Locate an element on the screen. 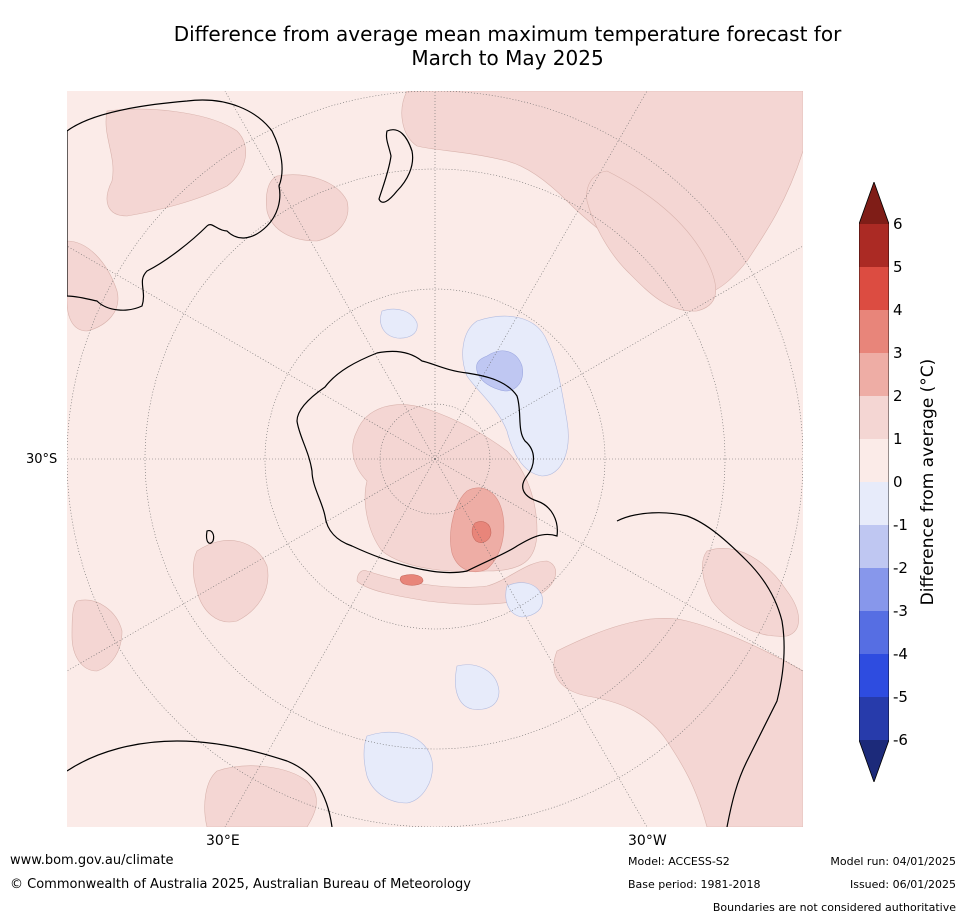 The image size is (965, 919). region-ross-hot is located at coordinates (411, 580).